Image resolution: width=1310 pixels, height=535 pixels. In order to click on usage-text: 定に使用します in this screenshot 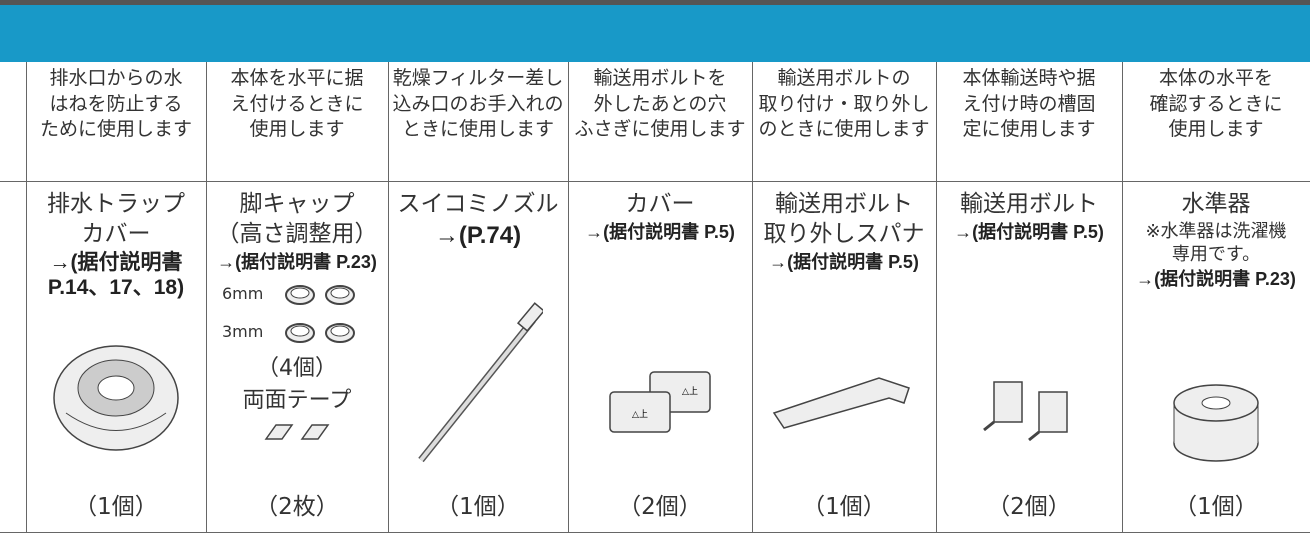, I will do `click(1029, 129)`.